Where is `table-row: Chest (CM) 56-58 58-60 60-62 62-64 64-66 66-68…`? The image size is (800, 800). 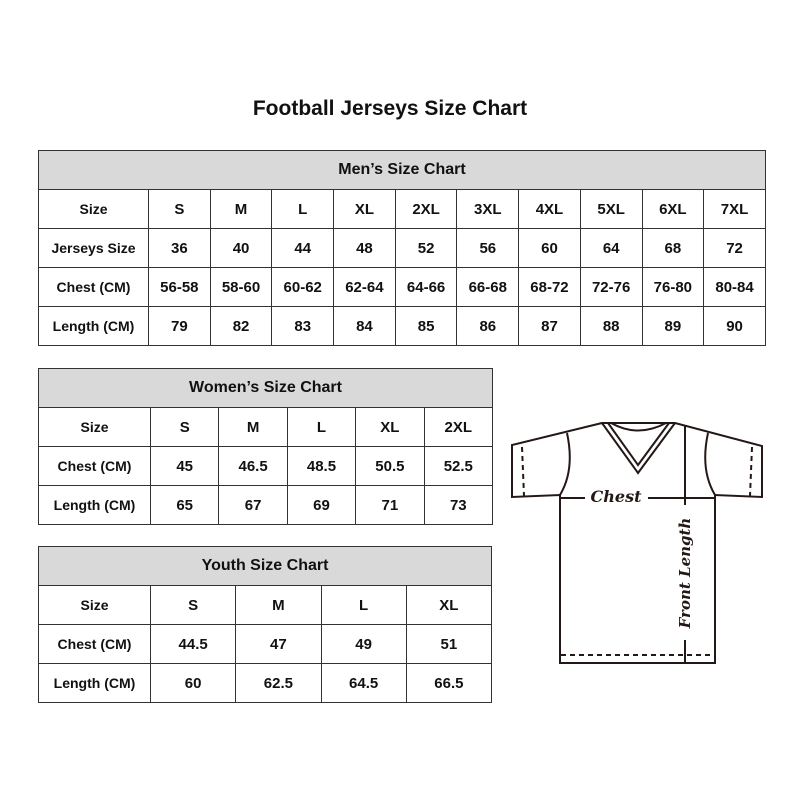
table-row: Chest (CM) 56-58 58-60 60-62 62-64 64-66 66-68… is located at coordinates (402, 287).